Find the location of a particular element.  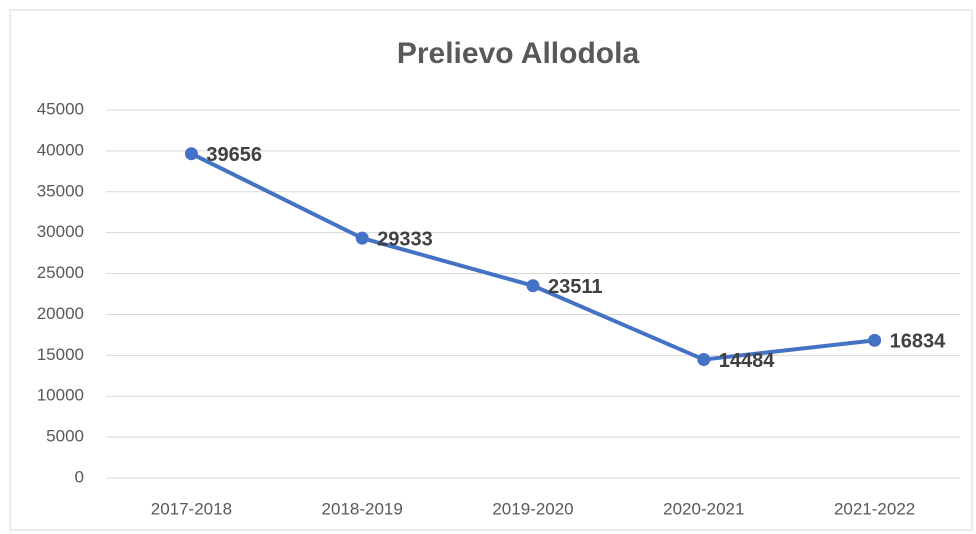

y-tick-label: 5000 is located at coordinates (65, 436).